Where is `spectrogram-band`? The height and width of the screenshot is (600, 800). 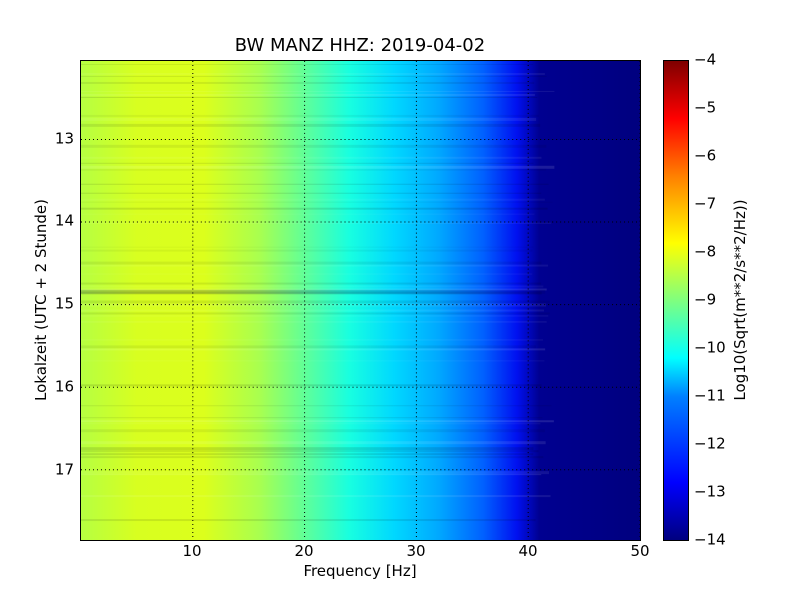
spectrogram-band is located at coordinates (313, 291).